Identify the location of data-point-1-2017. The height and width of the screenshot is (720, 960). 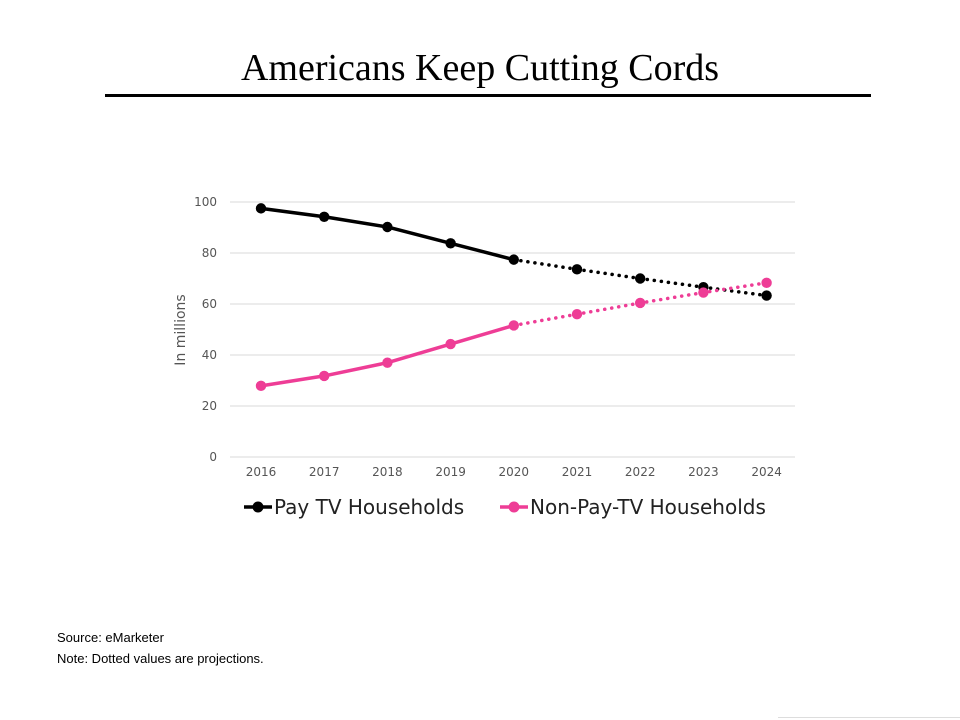
(324, 376).